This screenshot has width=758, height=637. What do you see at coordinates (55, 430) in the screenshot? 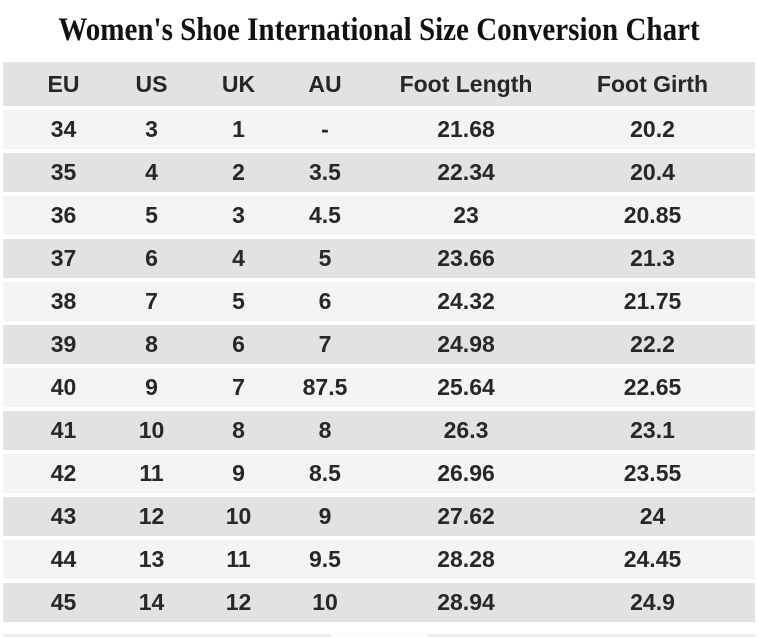
I see `cell-eu: 41` at bounding box center [55, 430].